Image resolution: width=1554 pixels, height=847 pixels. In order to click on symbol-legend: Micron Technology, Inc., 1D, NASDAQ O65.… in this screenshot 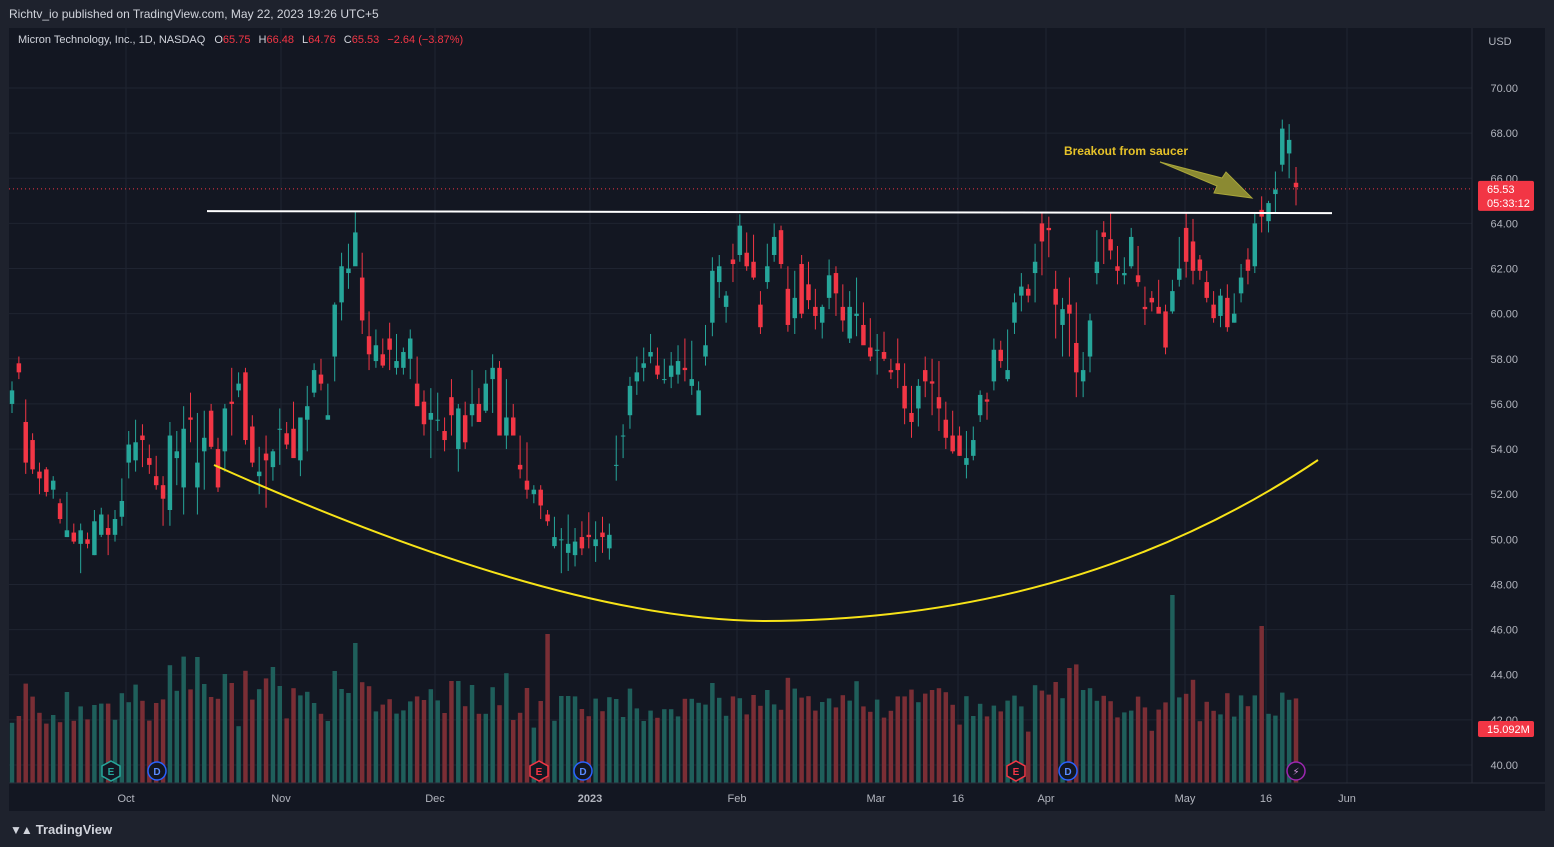, I will do `click(243, 40)`.